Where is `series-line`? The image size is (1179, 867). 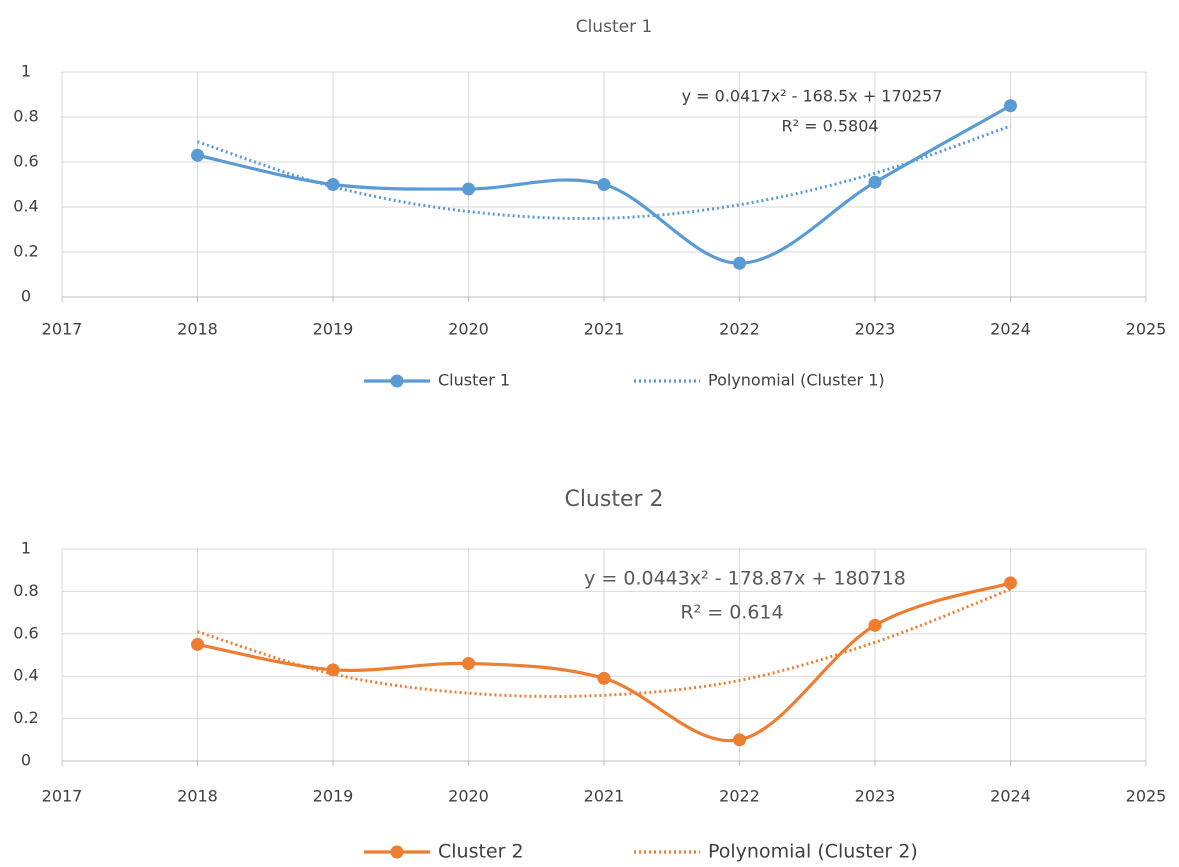
series-line is located at coordinates (604, 172).